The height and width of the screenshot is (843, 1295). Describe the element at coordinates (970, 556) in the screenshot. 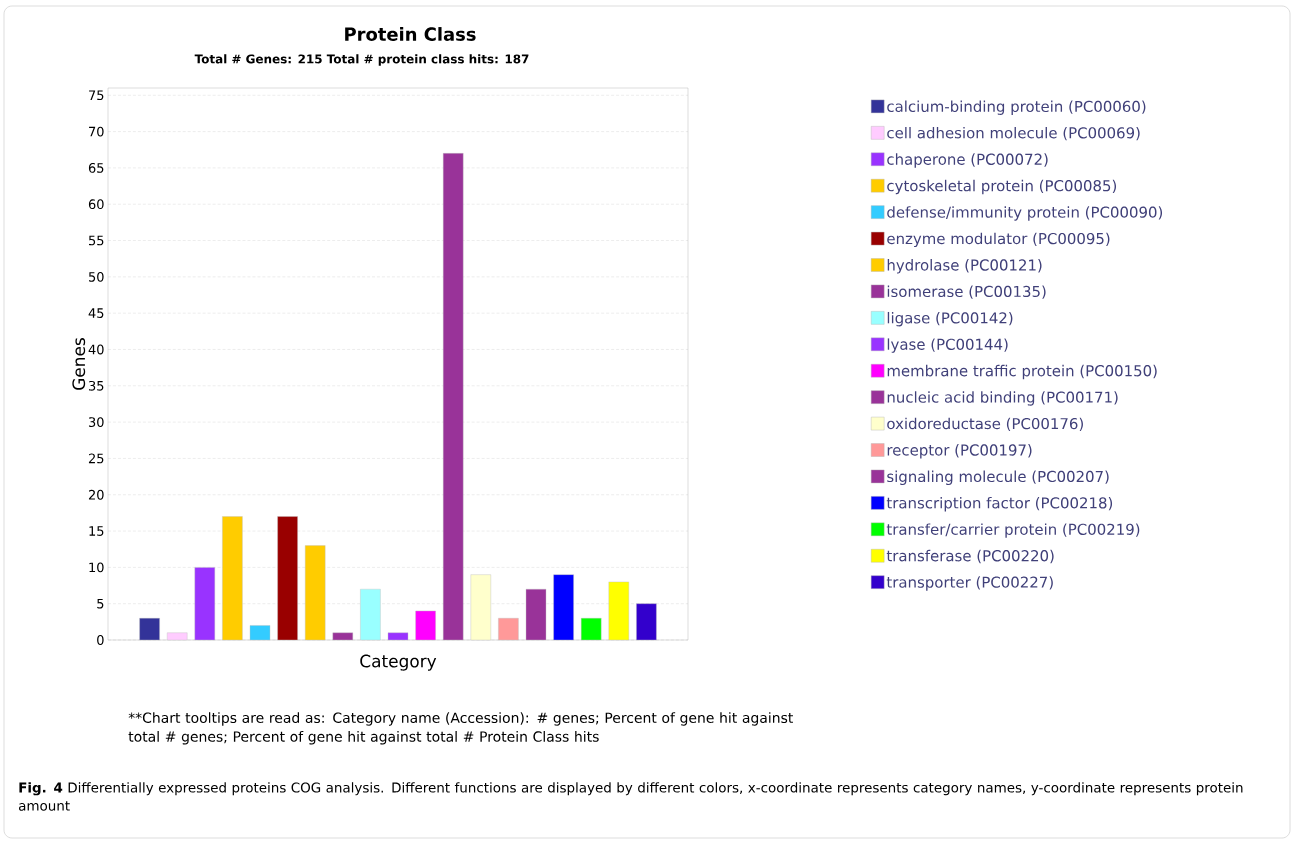

I see `legend-label: transferase (PC00220)` at that location.